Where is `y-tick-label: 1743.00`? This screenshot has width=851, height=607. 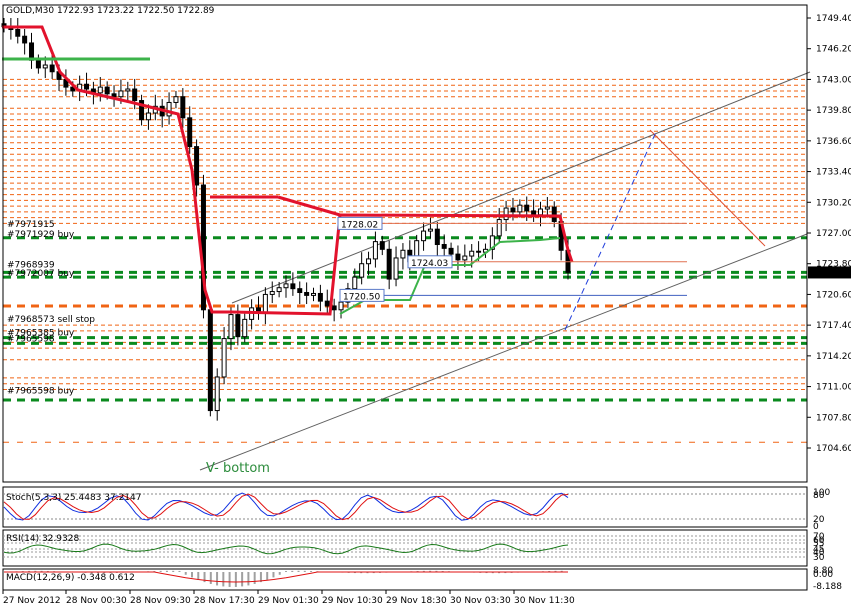
y-tick-label: 1743.00 is located at coordinates (833, 80).